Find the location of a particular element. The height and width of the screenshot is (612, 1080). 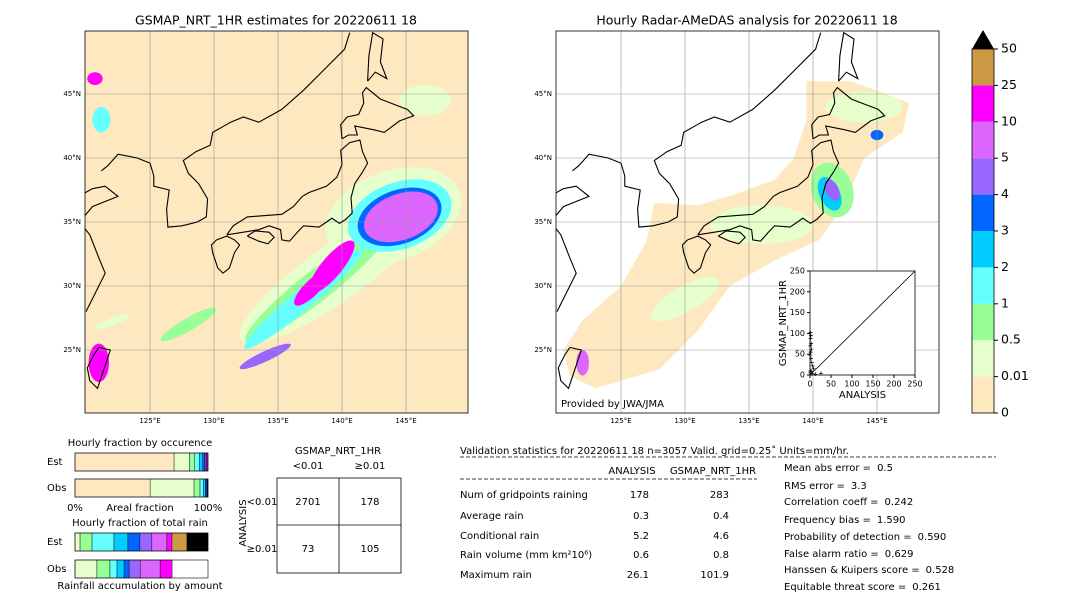

score-label: Equitable threat score = is located at coordinates (845, 587).